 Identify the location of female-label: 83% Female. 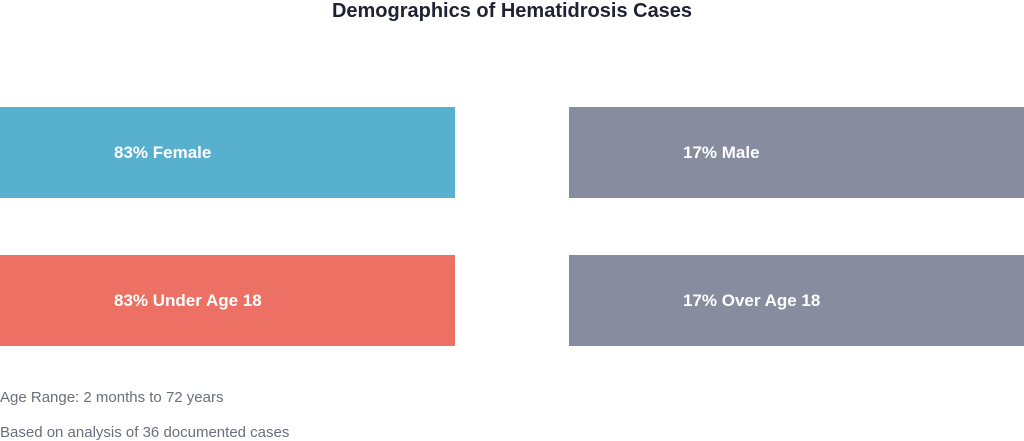
(163, 152).